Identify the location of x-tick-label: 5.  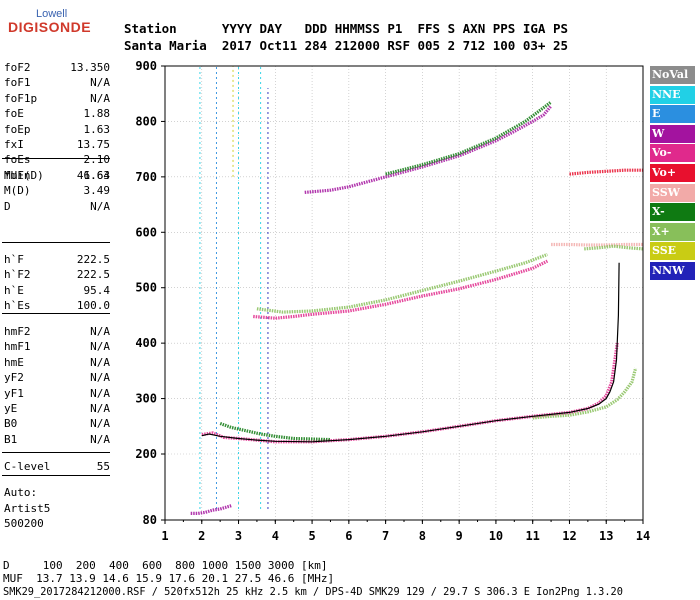
(311, 536).